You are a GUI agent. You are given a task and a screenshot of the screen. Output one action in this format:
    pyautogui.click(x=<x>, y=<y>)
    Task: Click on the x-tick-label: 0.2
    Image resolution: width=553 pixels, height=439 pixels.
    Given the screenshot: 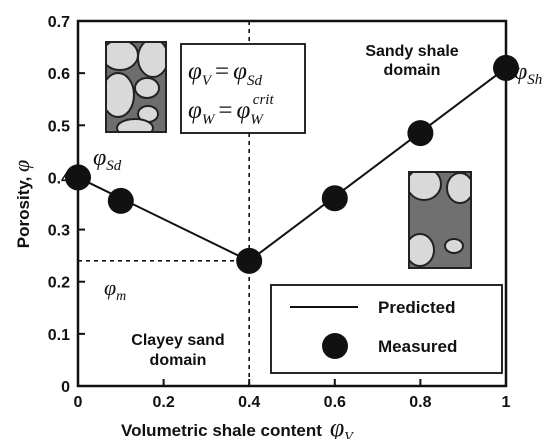 What is the action you would take?
    pyautogui.click(x=163, y=402)
    